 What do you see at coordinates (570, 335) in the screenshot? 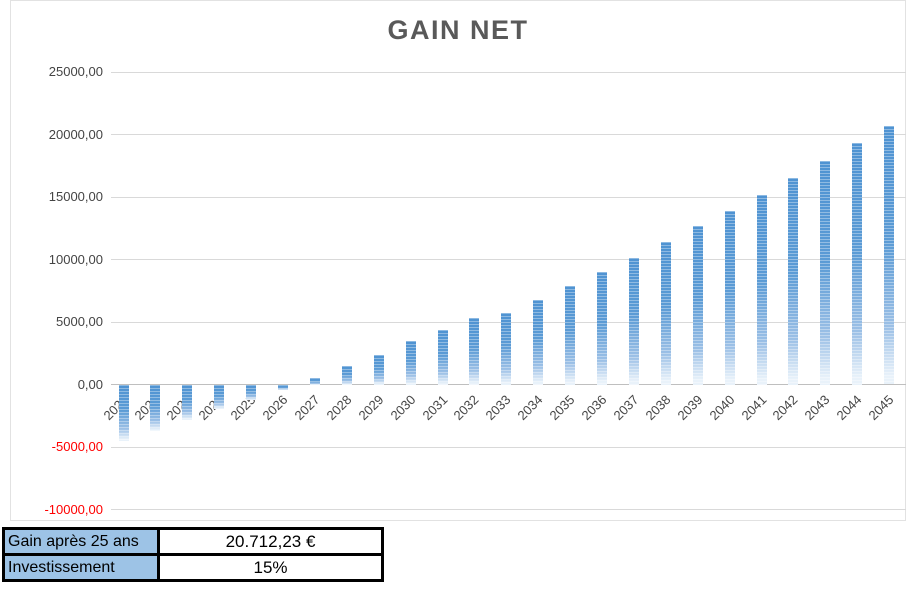
I see `bar-2035` at bounding box center [570, 335].